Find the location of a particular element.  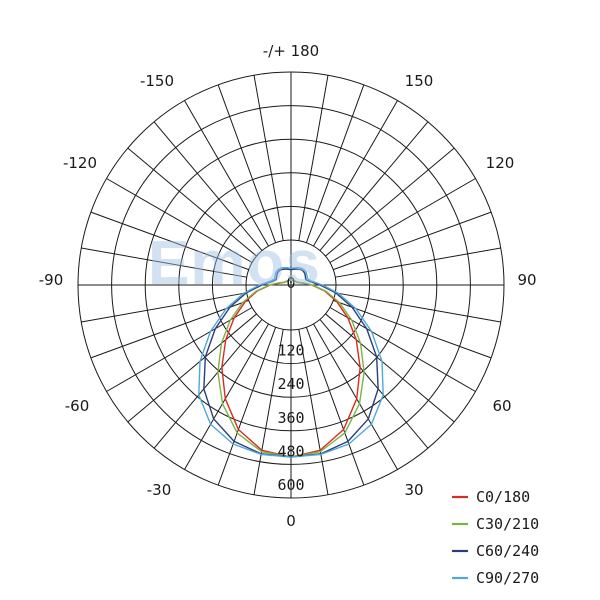

angle-label: 150 is located at coordinates (419, 81).